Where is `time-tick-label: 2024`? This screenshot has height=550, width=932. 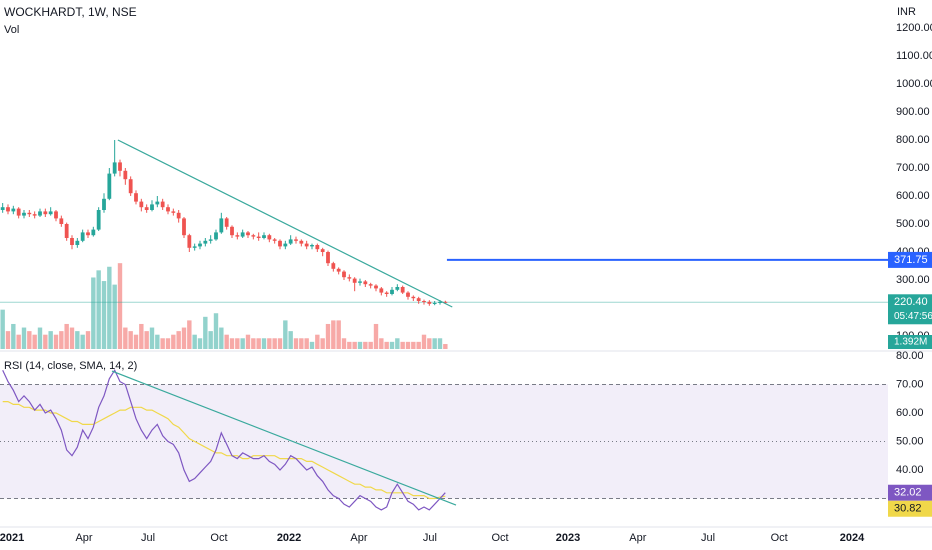
time-tick-label: 2024 is located at coordinates (852, 538).